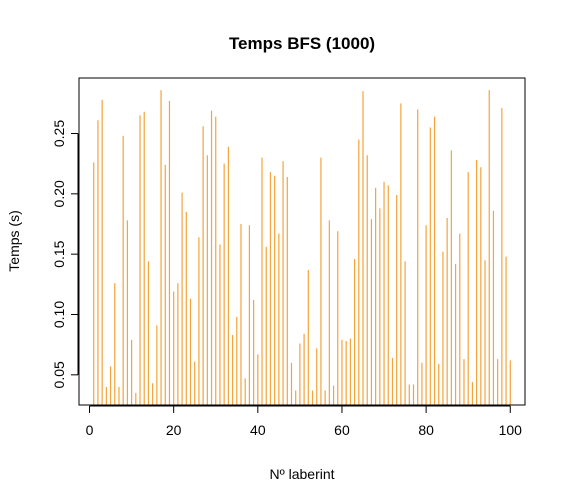 The height and width of the screenshot is (503, 566). I want to click on y-tick-label: 0.15, so click(59, 253).